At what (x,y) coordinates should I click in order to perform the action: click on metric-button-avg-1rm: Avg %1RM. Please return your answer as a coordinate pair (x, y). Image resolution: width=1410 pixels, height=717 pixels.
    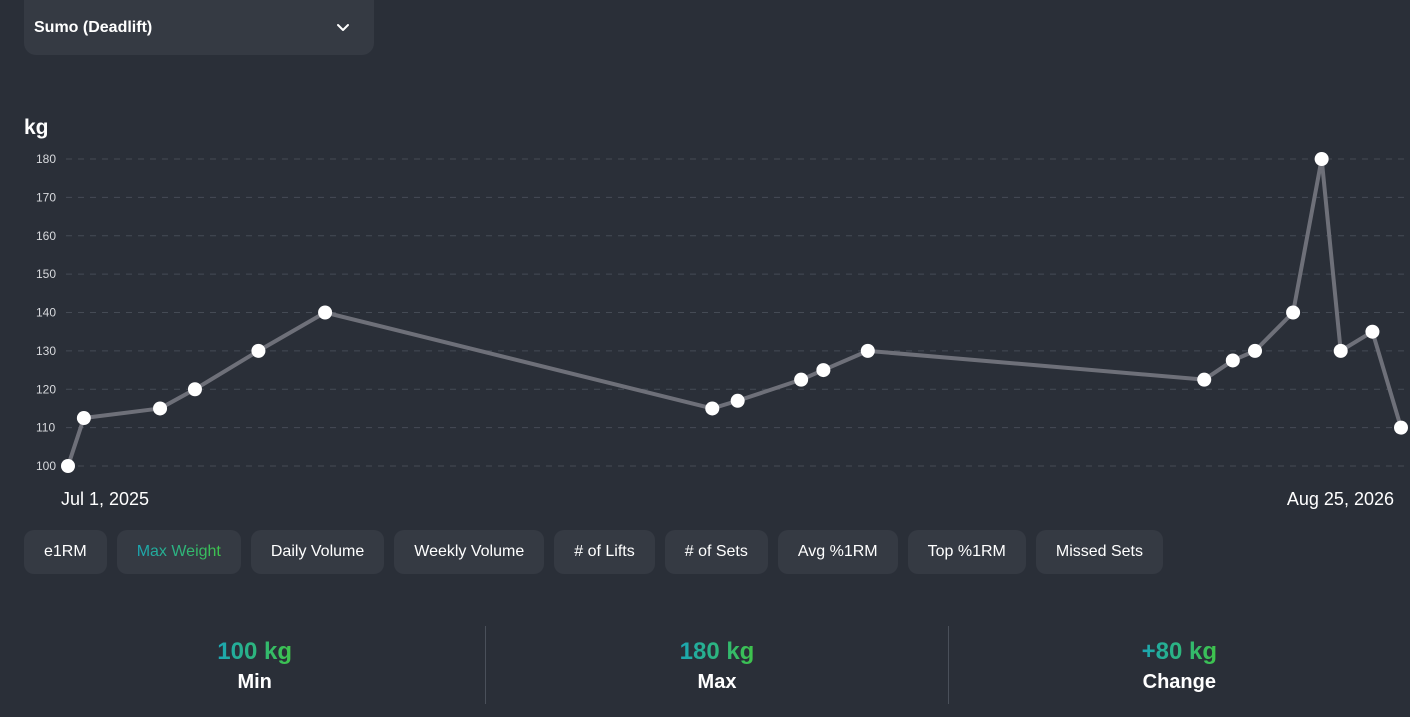
    Looking at the image, I should click on (837, 552).